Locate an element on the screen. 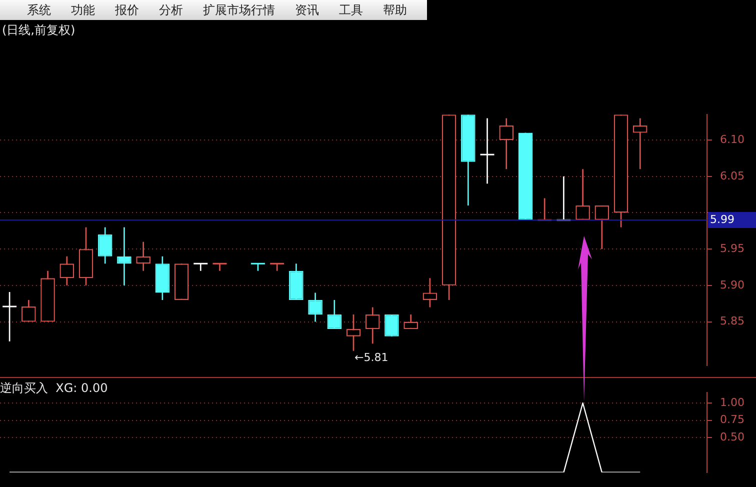 The width and height of the screenshot is (756, 487). y-tick-label: 6.05 is located at coordinates (732, 175).